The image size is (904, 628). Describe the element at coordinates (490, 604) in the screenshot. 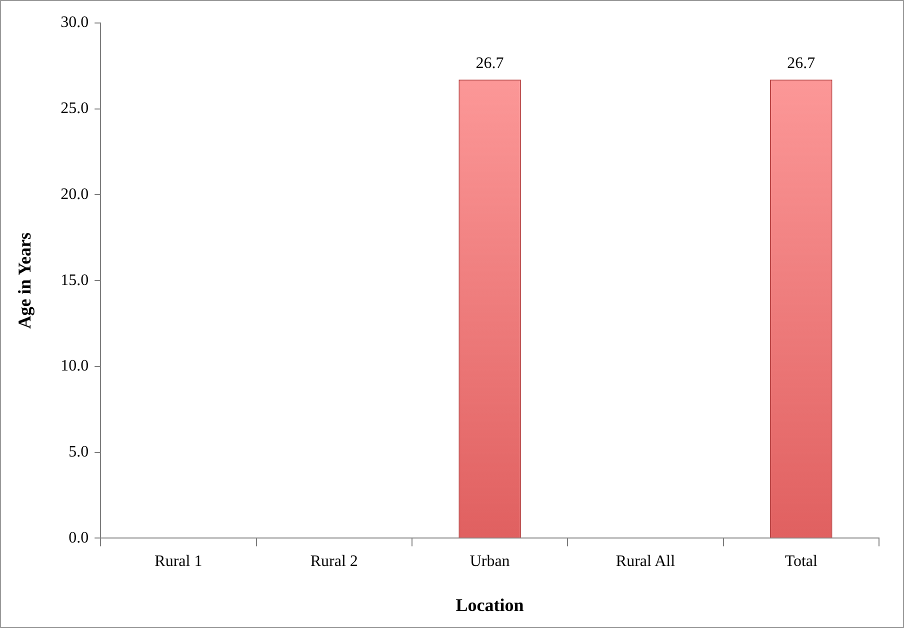

I see `x-axis-title: Location` at that location.